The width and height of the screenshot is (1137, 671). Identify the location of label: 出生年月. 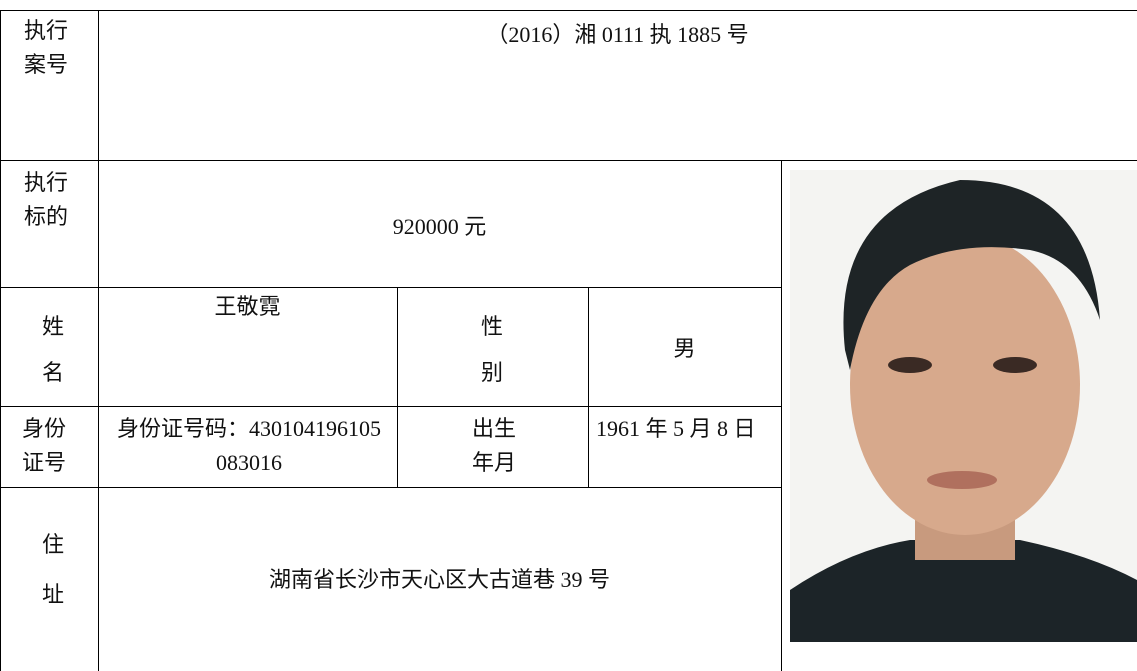
(493, 445).